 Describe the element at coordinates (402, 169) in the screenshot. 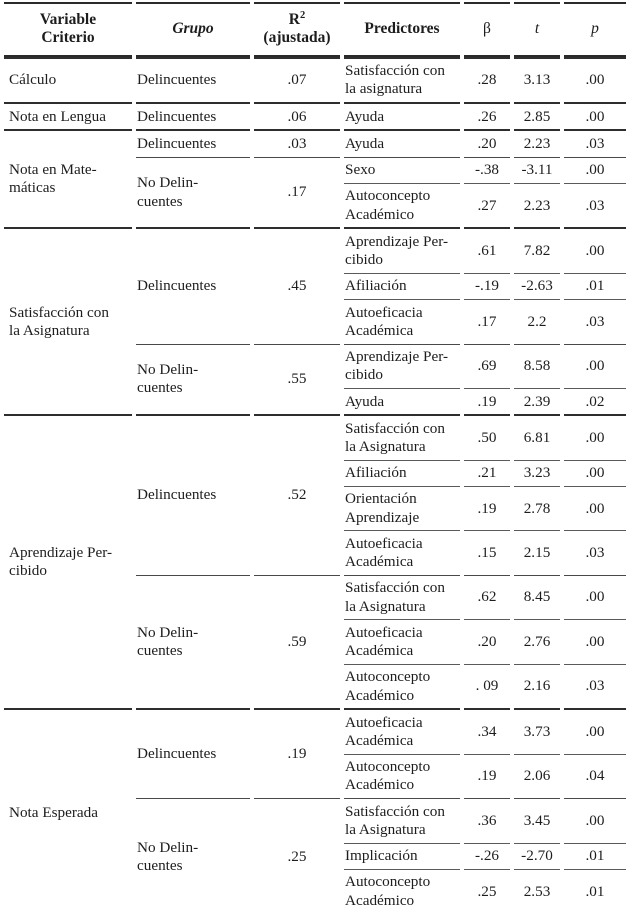

I see `predictor-cell: Sexo` at that location.